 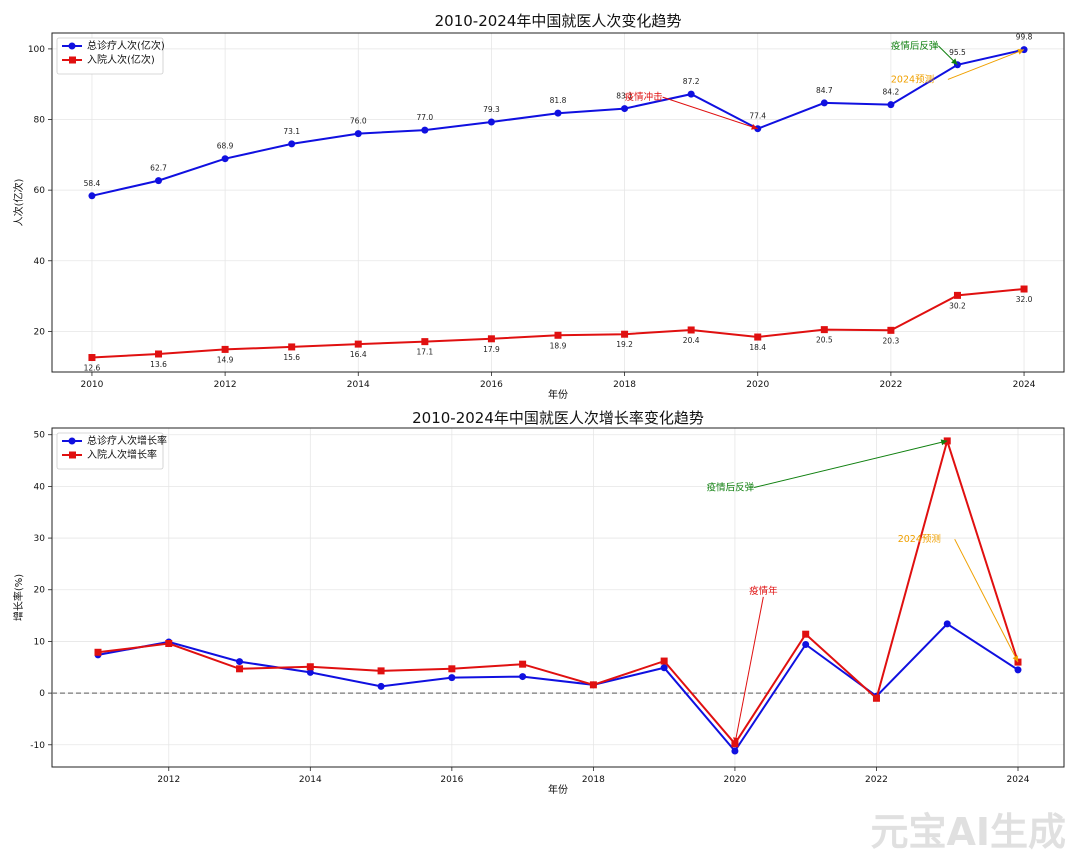 What do you see at coordinates (968, 832) in the screenshot?
I see `watermark-logo: 元宝AI生成` at bounding box center [968, 832].